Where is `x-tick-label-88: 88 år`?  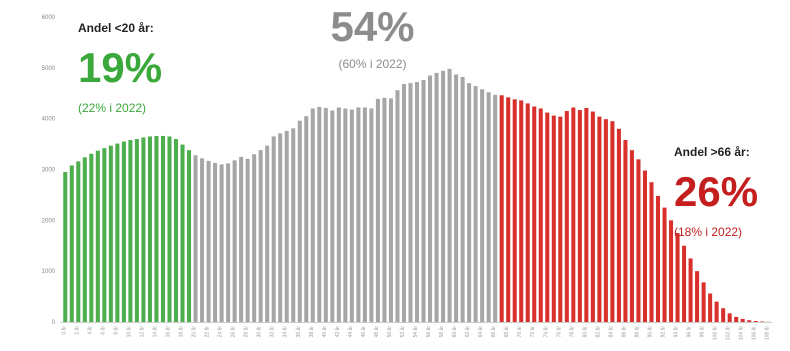
x-tick-label-88: 88 år is located at coordinates (636, 332).